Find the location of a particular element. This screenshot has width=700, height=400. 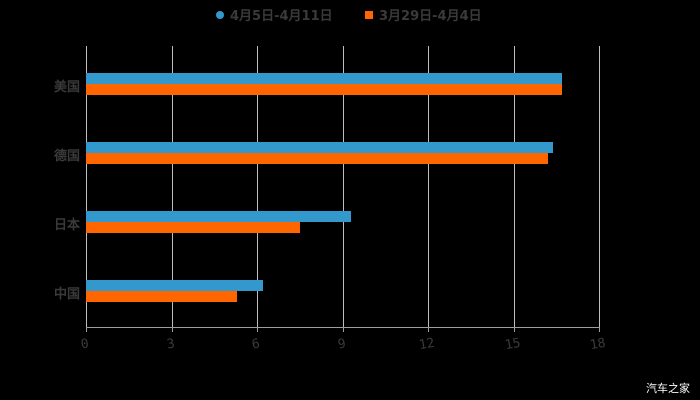

legend-item-series-2: 3月29日-4月4日 is located at coordinates (423, 14).